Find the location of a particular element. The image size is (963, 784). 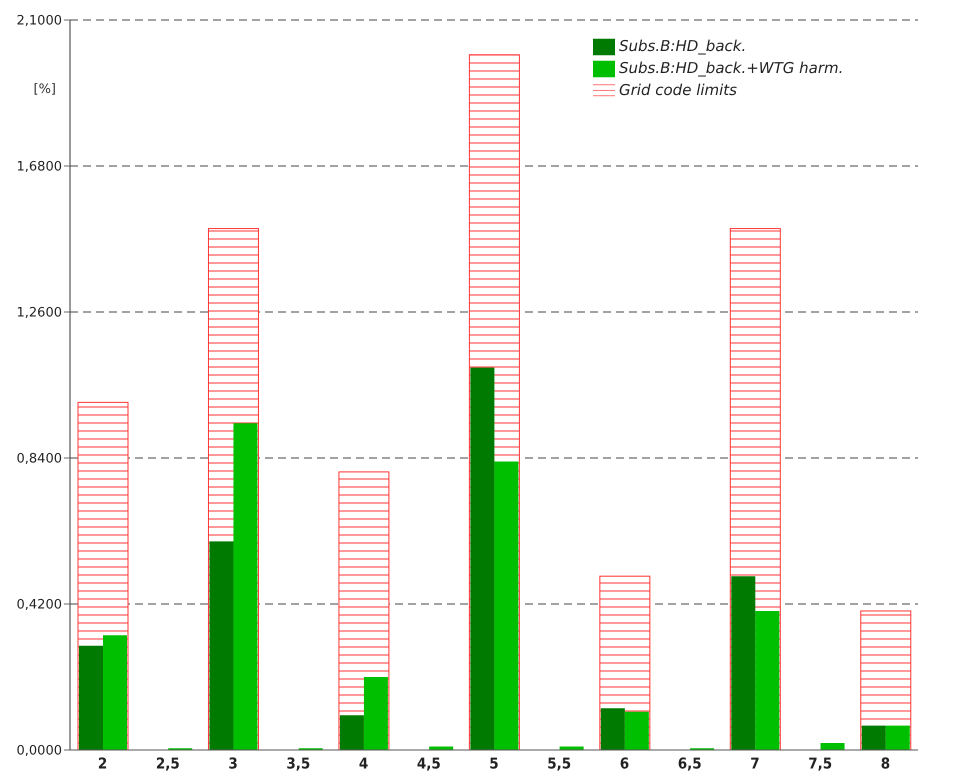

x-tick-label: 2,5 is located at coordinates (168, 763).